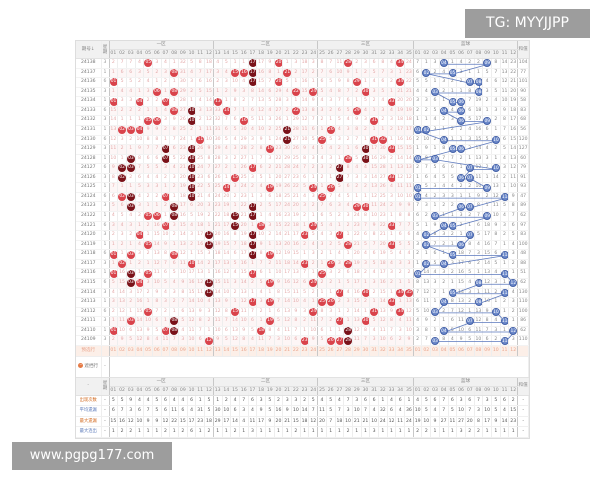 This screenshot has width=600, height=480. Describe the element at coordinates (313, 351) in the screenshot. I see `preselect-red-option: 24` at that location.